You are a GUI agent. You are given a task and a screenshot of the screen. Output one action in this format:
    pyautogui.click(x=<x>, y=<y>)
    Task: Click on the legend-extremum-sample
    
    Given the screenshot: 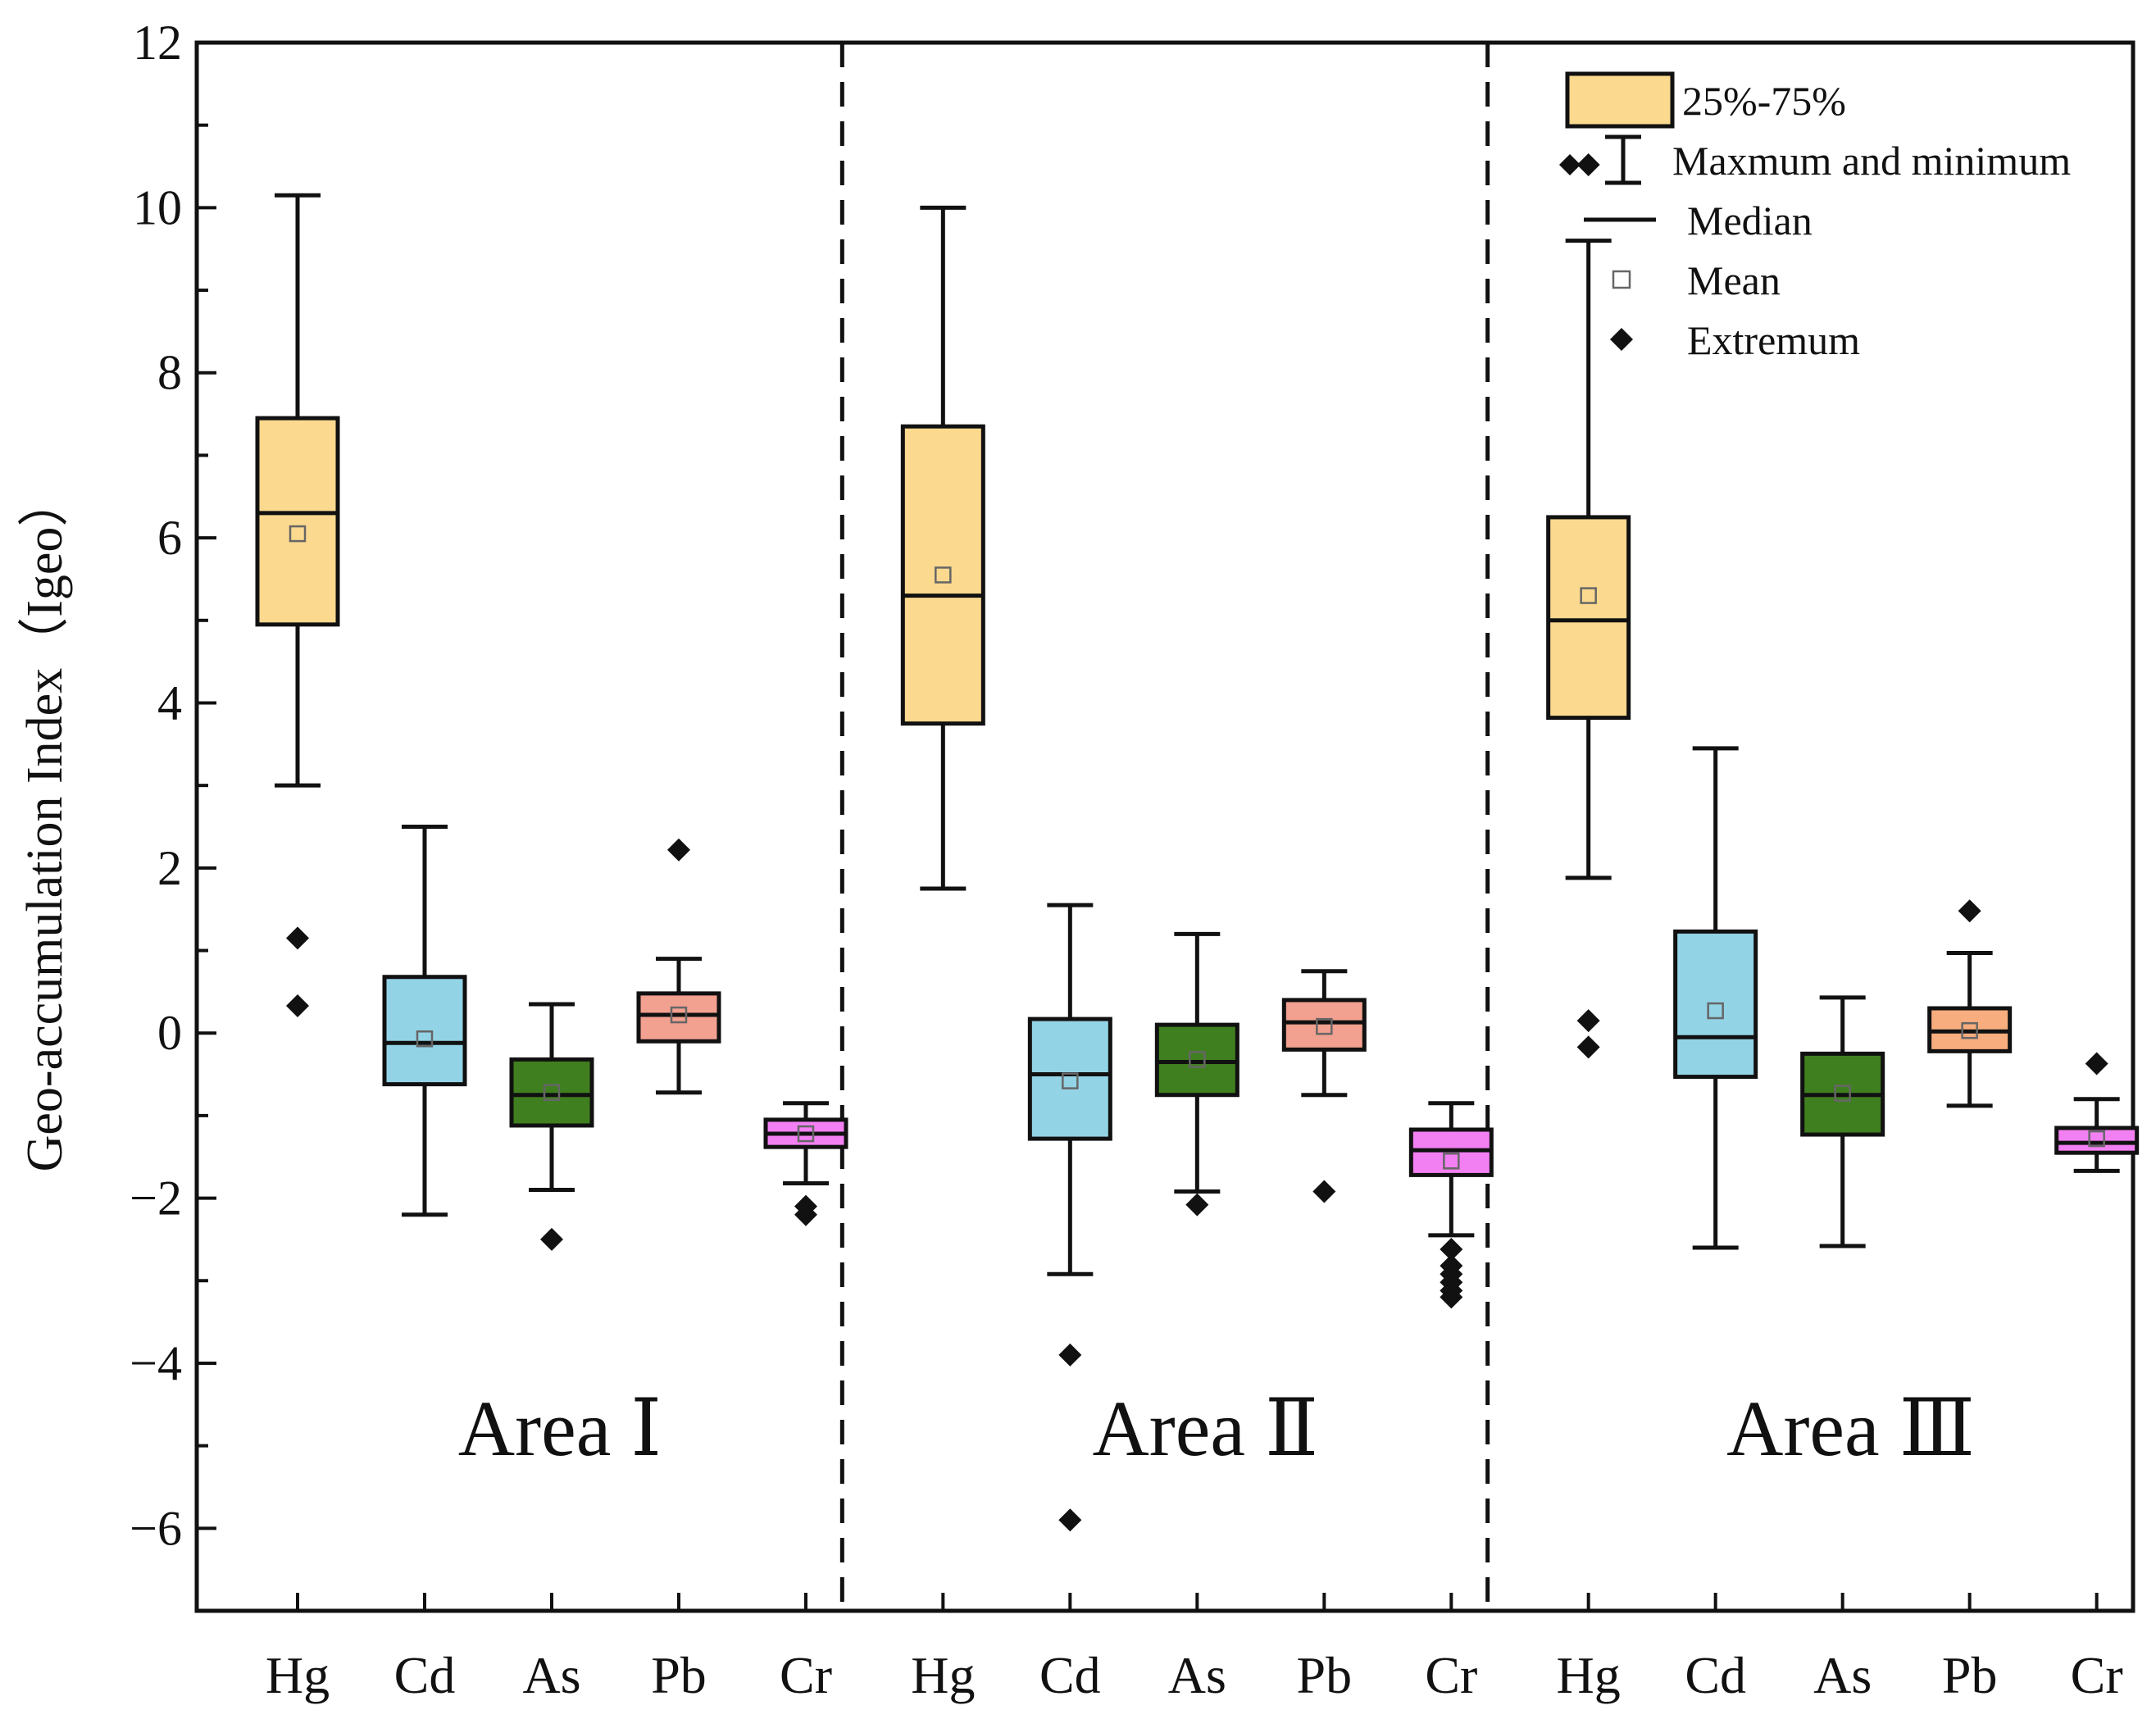 What is the action you would take?
    pyautogui.click(x=1570, y=164)
    